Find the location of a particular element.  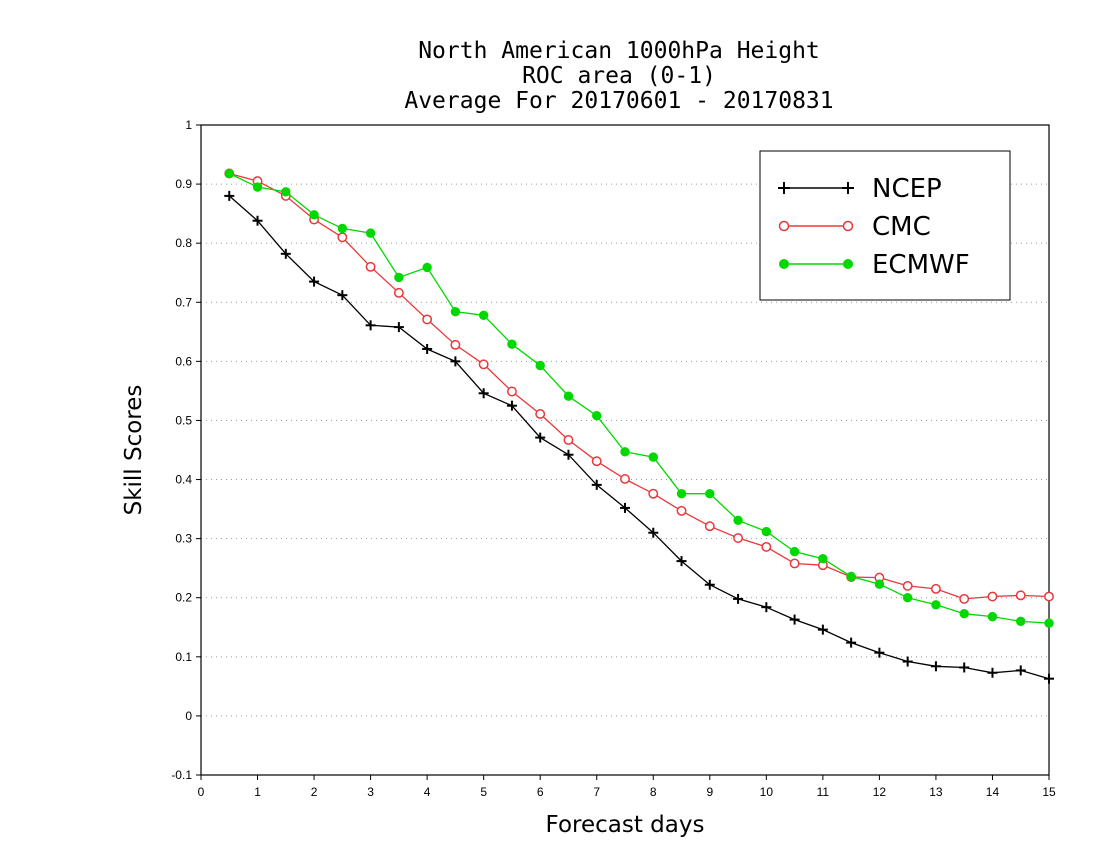

x-axis-label: Forecast days is located at coordinates (625, 825).